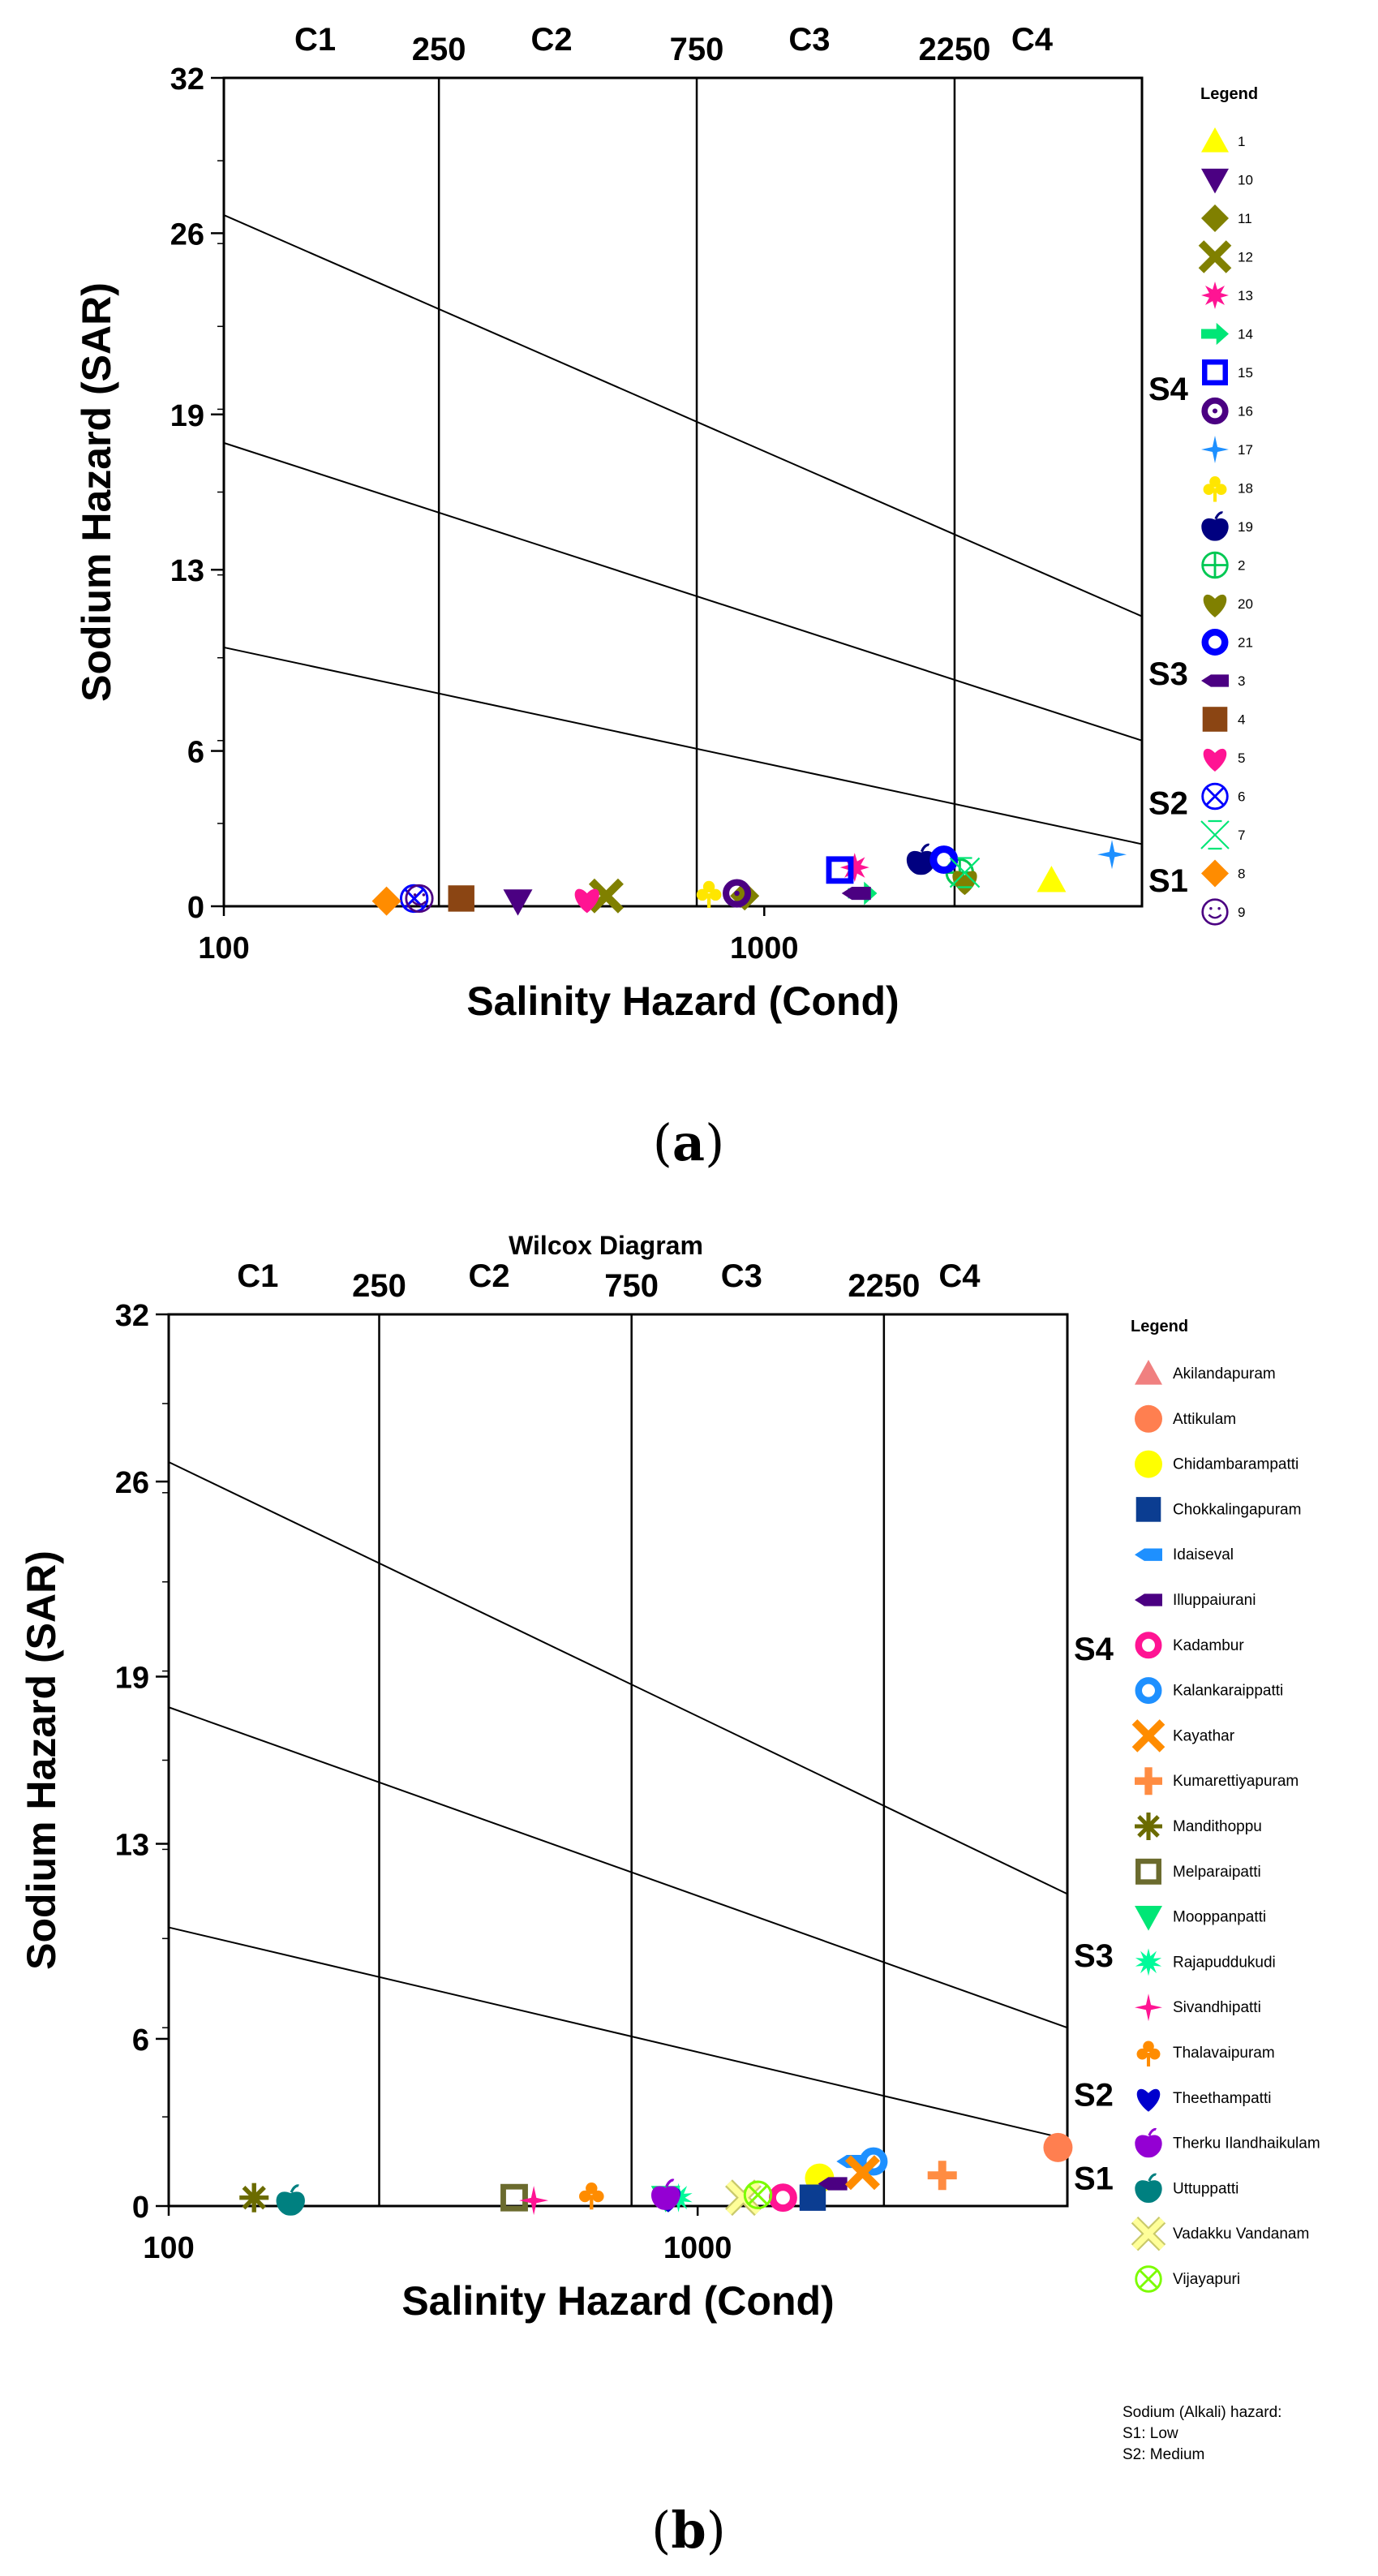 This screenshot has width=1378, height=2576. I want to click on legend-label: 19, so click(1245, 527).